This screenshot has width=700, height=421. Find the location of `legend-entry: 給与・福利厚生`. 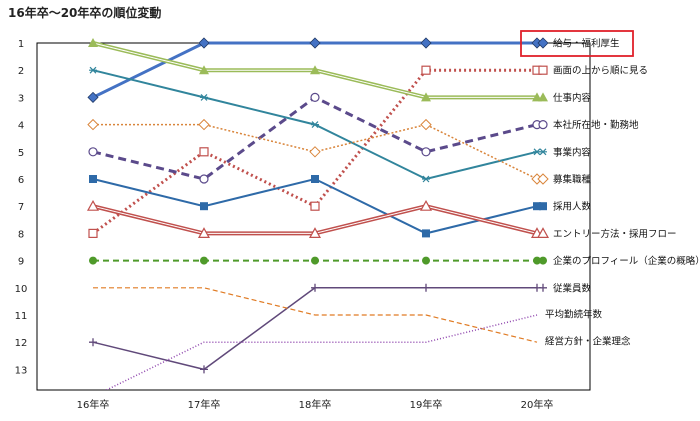

legend-entry: 給与・福利厚生 is located at coordinates (578, 43).